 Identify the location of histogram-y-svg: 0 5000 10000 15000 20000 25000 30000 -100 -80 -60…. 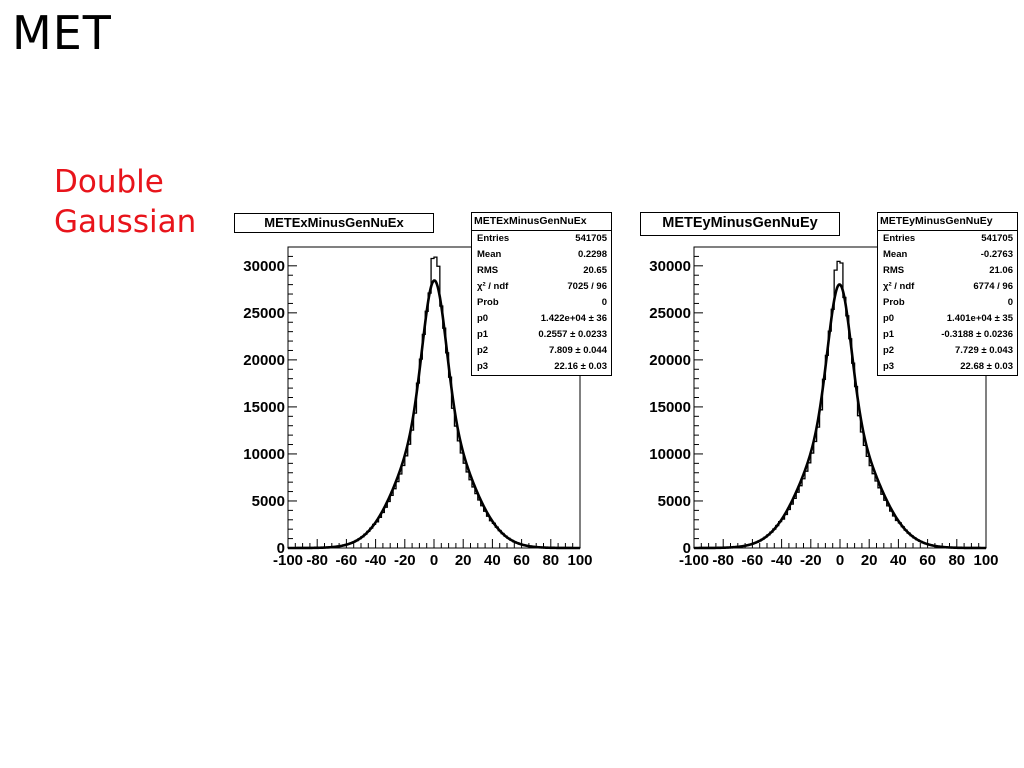
(824, 407).